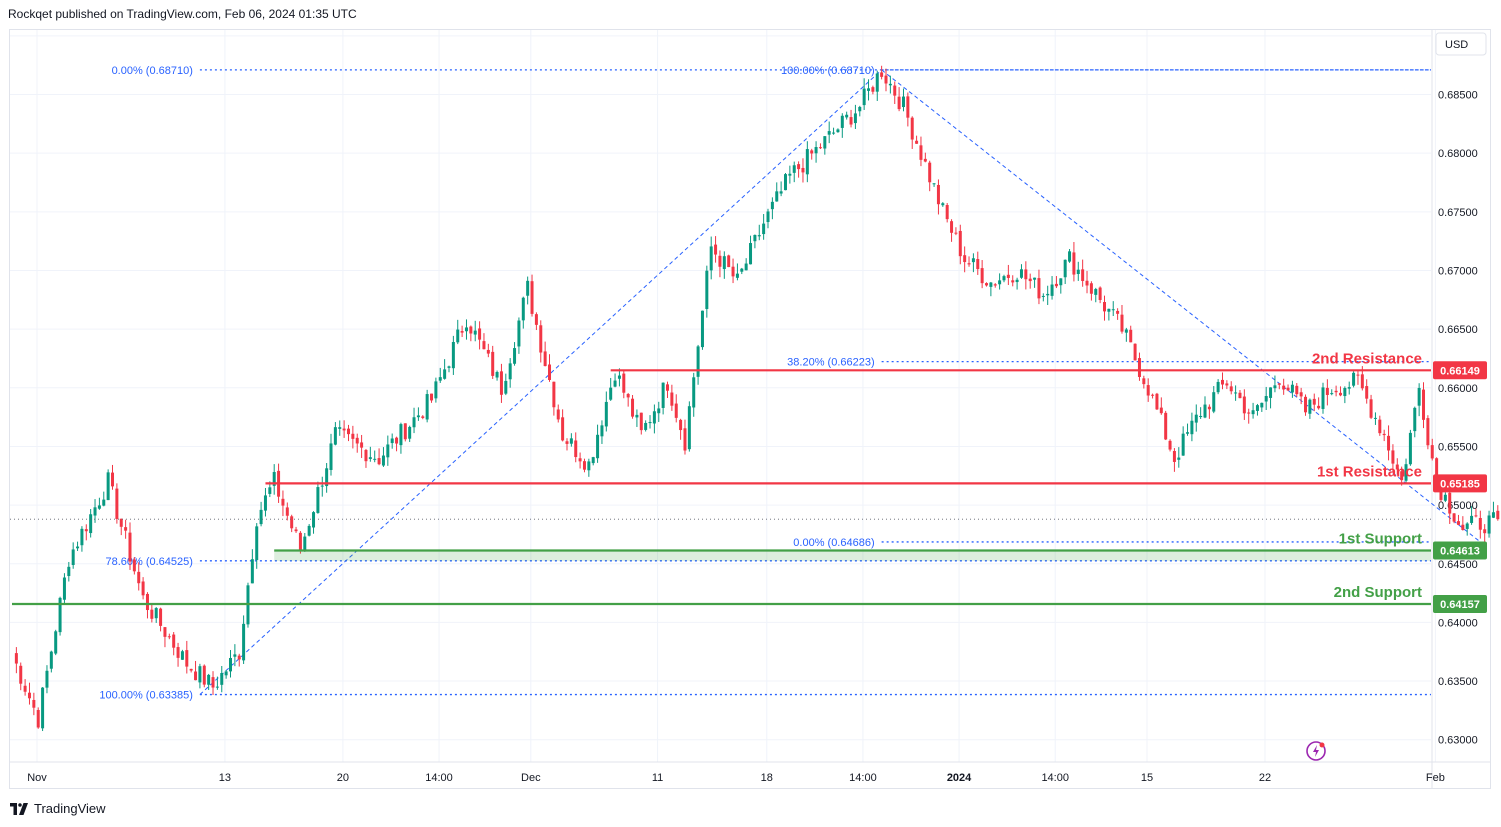 The height and width of the screenshot is (827, 1501). What do you see at coordinates (70, 808) in the screenshot?
I see `footer-brand: TradingView` at bounding box center [70, 808].